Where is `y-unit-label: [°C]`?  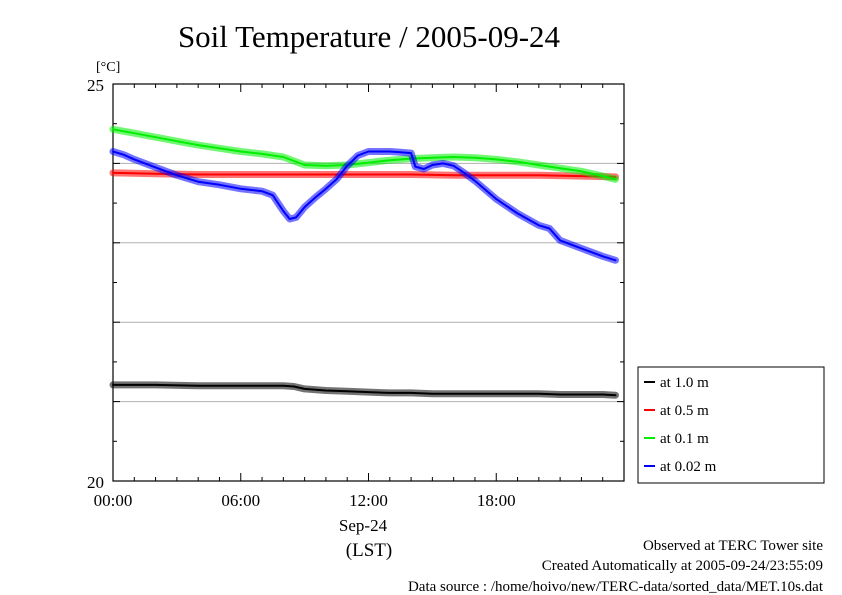 y-unit-label: [°C] is located at coordinates (108, 67).